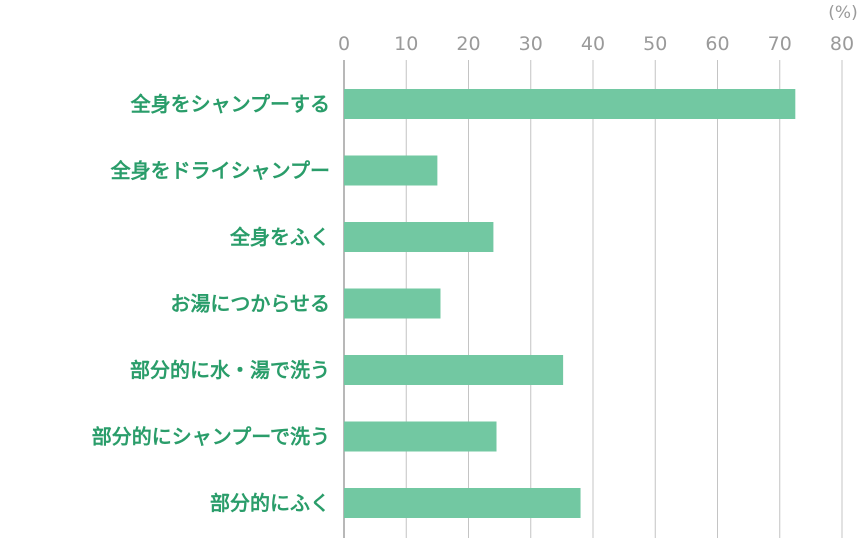  I want to click on category-label-5: 部分的に水・湯で洗う, so click(230, 370).